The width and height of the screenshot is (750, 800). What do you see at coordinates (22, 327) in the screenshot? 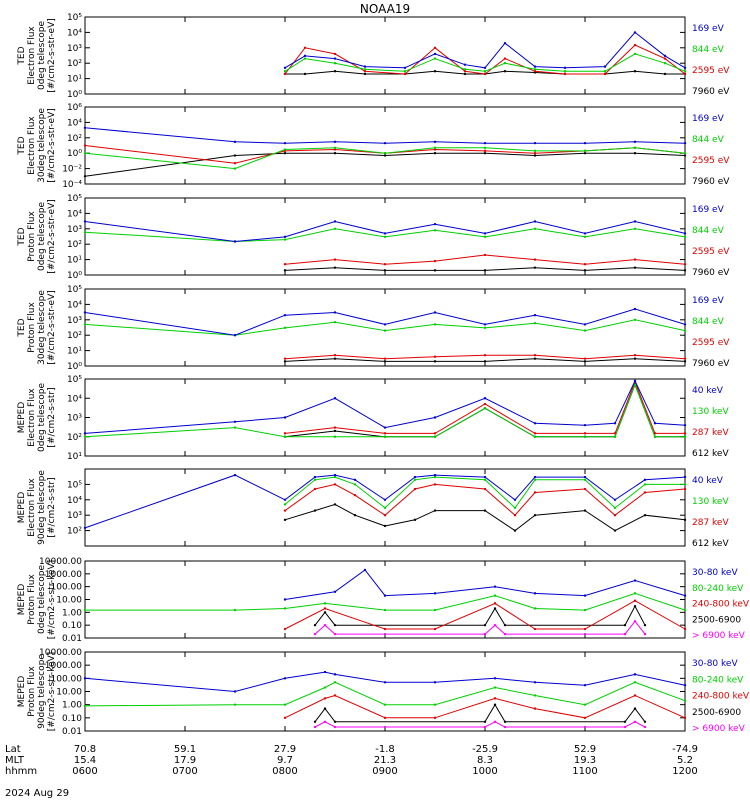
I see `y-axis-label-line: TED` at bounding box center [22, 327].